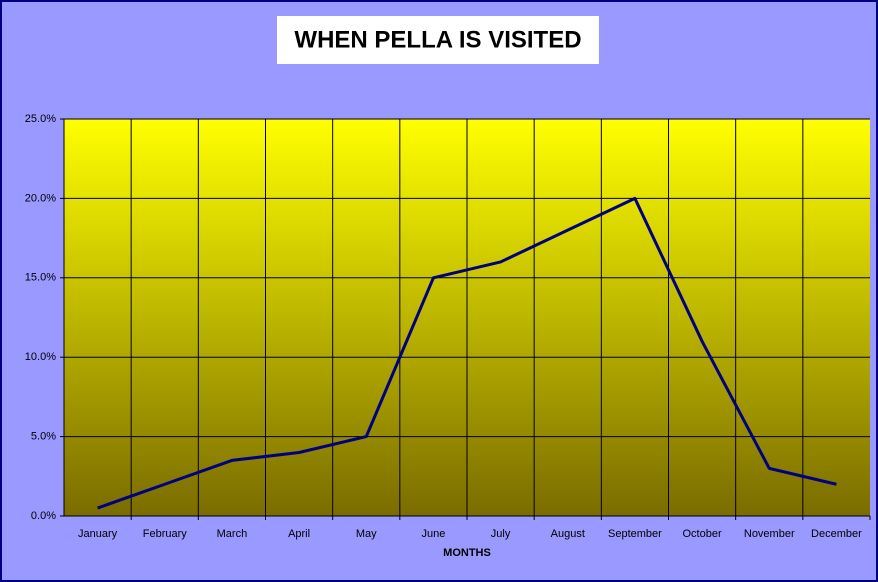  I want to click on x-tick-label: January, so click(98, 534).